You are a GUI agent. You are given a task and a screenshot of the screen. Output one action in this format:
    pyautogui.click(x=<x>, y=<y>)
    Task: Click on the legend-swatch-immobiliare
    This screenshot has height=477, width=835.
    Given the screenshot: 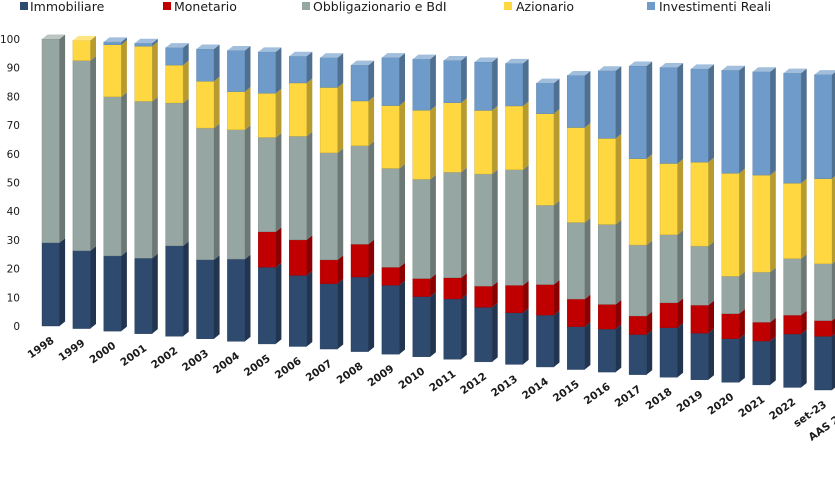 What is the action you would take?
    pyautogui.click(x=24, y=6)
    